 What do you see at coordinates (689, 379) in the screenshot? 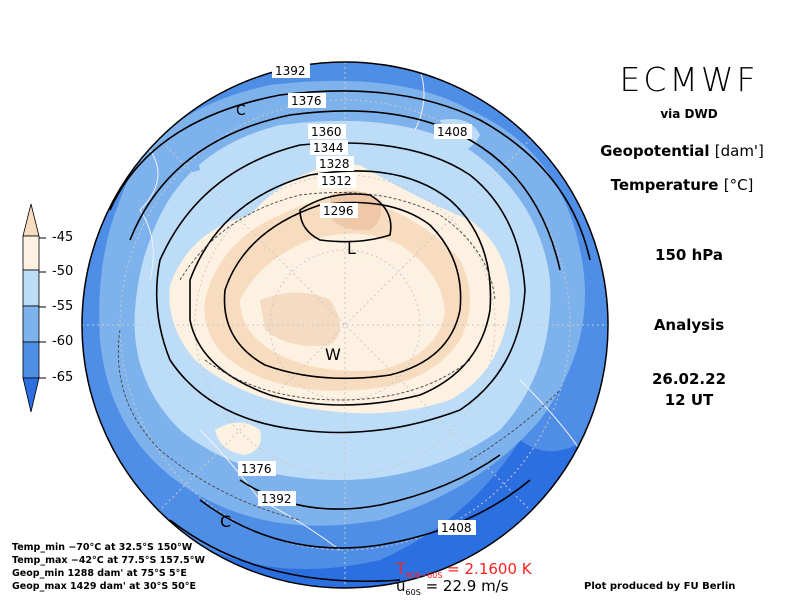
I see `valid-date: 26.02.22` at bounding box center [689, 379].